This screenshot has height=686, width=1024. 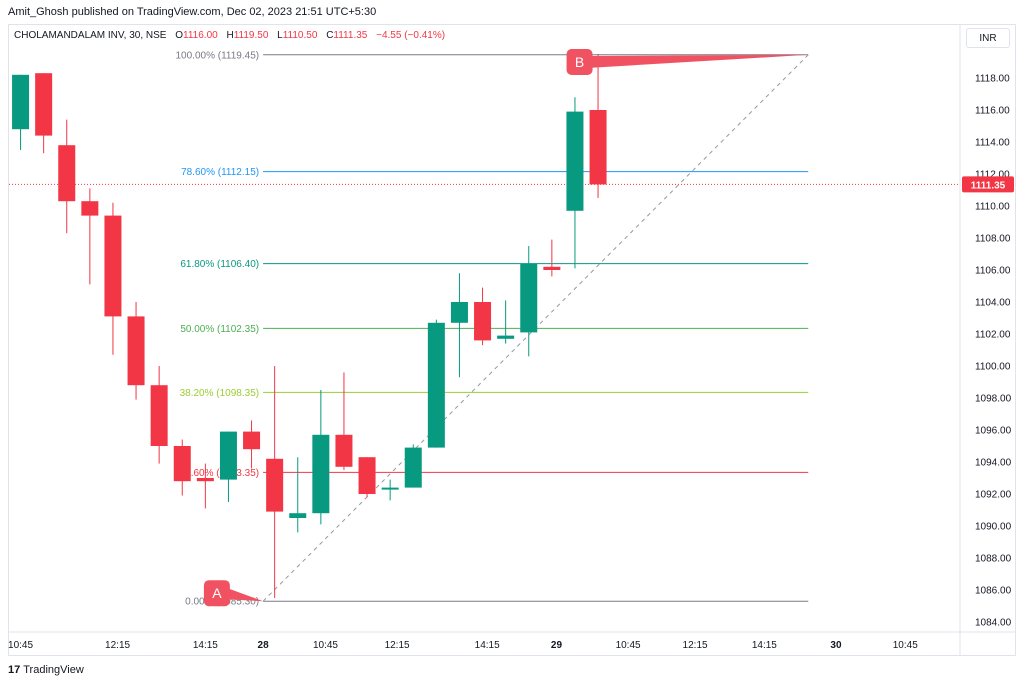 What do you see at coordinates (993, 623) in the screenshot?
I see `price-tick-label: 1084.00` at bounding box center [993, 623].